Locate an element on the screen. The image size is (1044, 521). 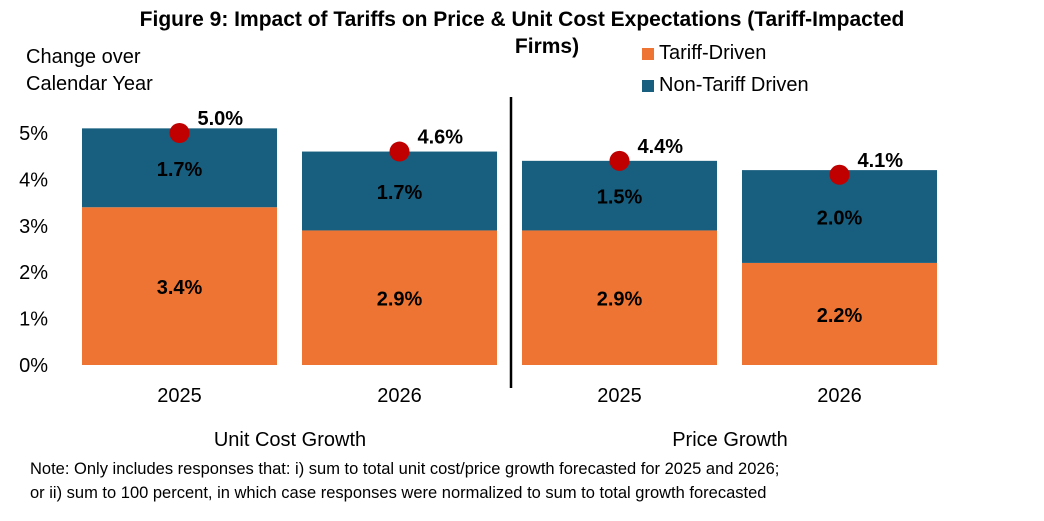
y-axis-label-line-1: Change over is located at coordinates (83, 57).